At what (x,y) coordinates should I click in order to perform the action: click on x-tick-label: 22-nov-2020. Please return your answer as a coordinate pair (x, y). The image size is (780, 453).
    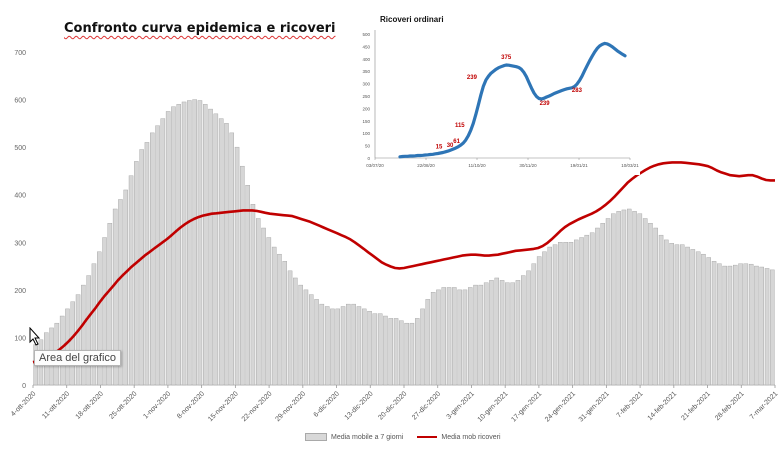
    Looking at the image, I should click on (257, 406).